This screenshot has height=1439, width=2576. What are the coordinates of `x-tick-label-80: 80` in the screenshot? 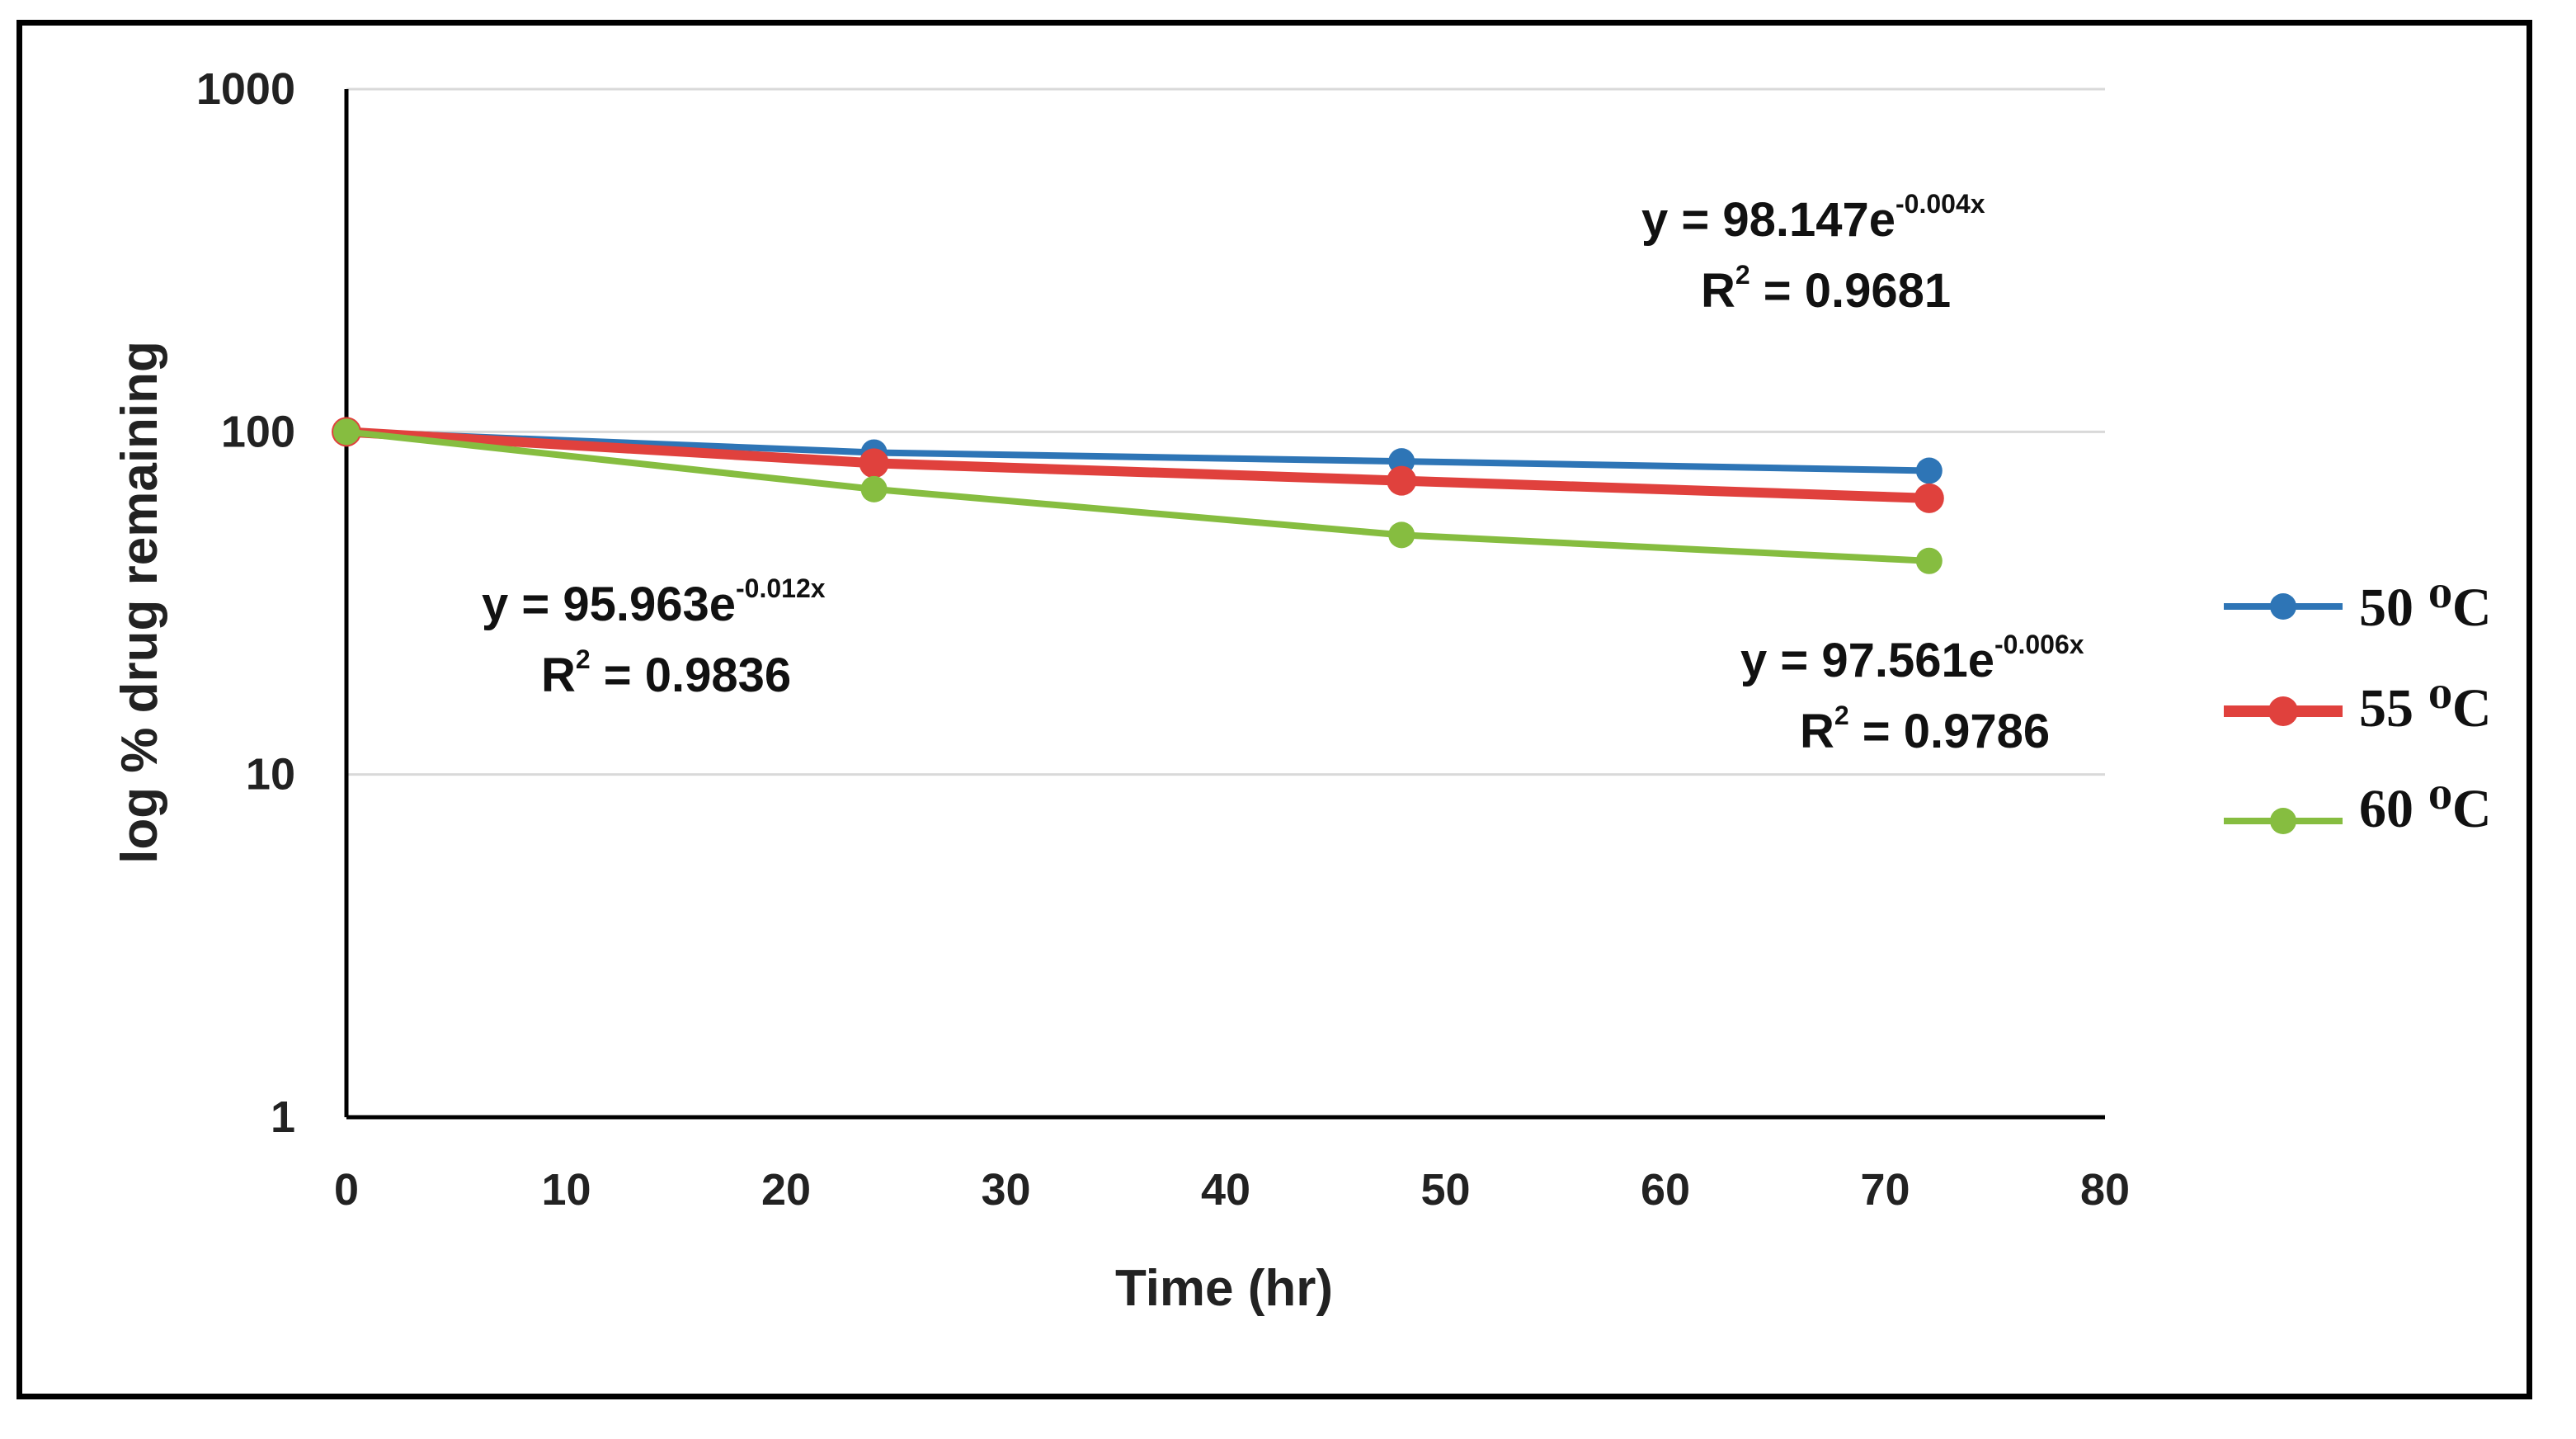 It's located at (2105, 1190).